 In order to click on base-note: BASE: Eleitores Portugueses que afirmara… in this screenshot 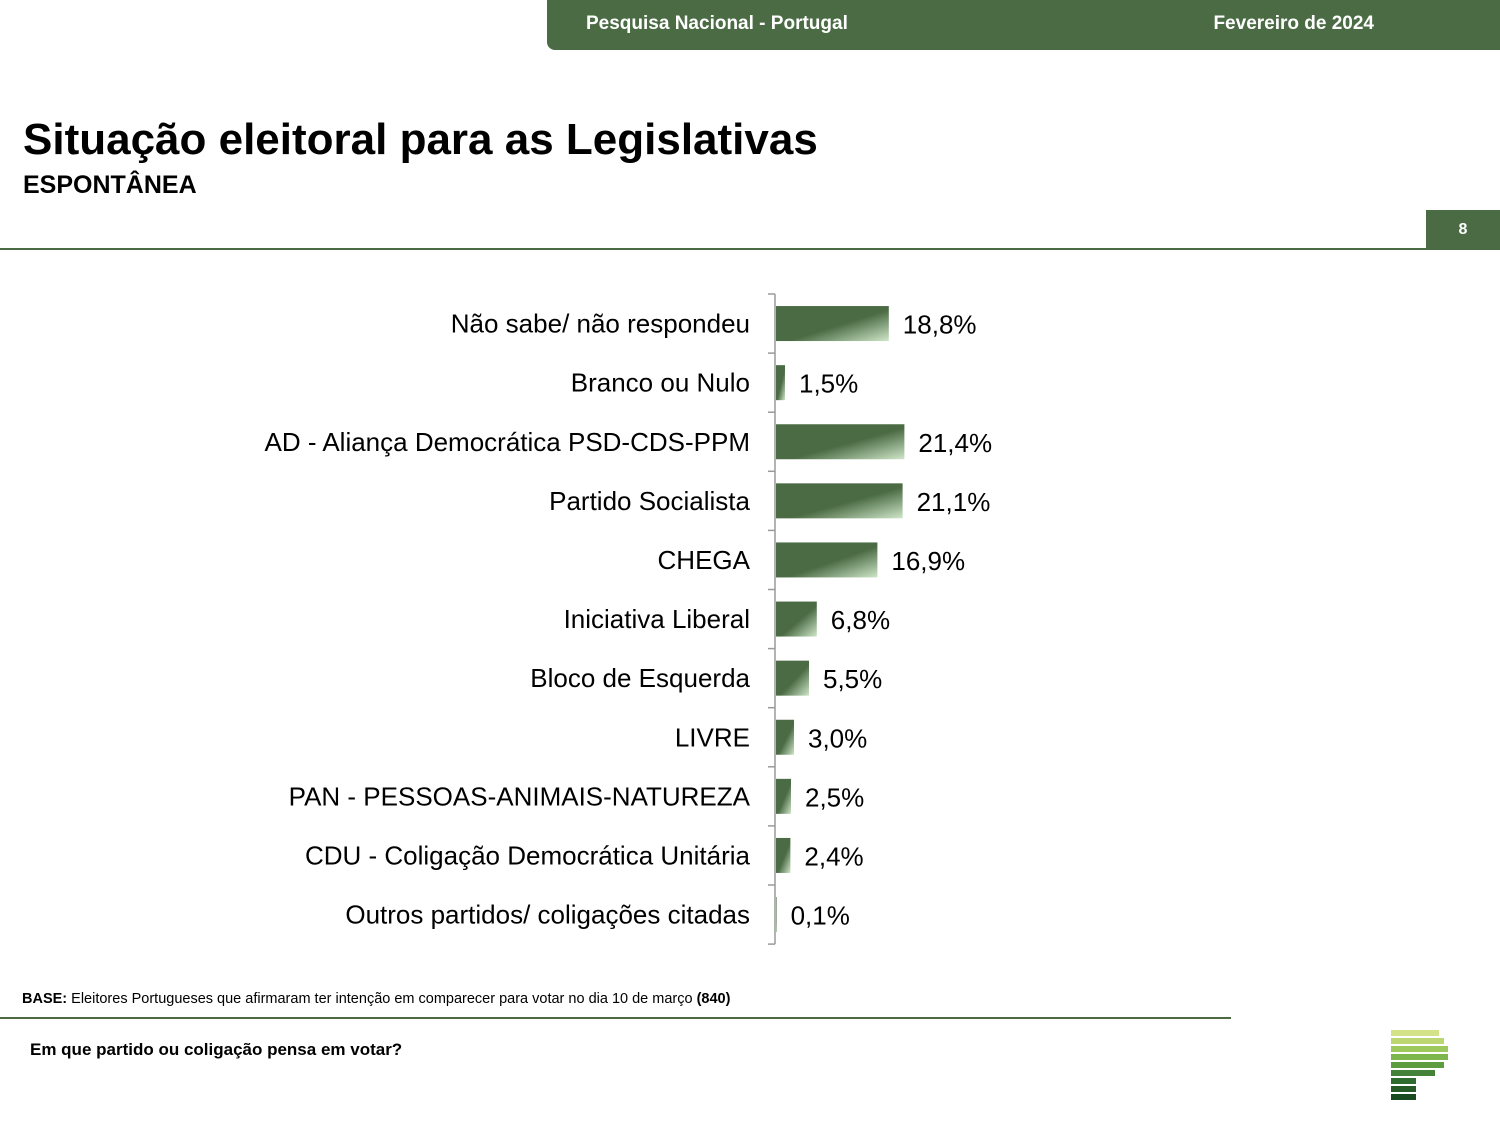, I will do `click(376, 999)`.